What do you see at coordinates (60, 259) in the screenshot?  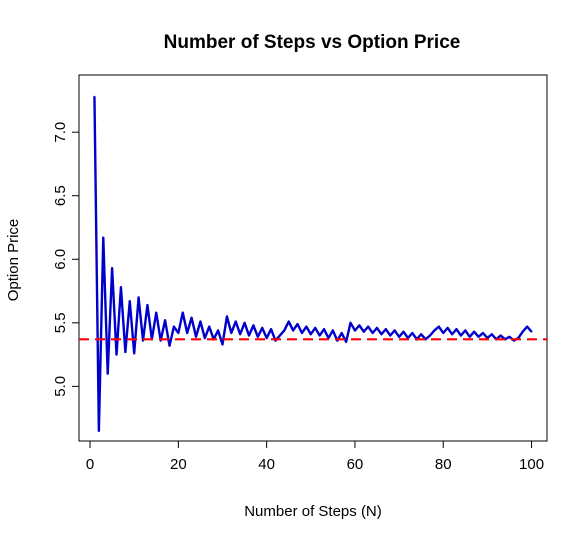 I see `y-tick-label: 6.0` at bounding box center [60, 259].